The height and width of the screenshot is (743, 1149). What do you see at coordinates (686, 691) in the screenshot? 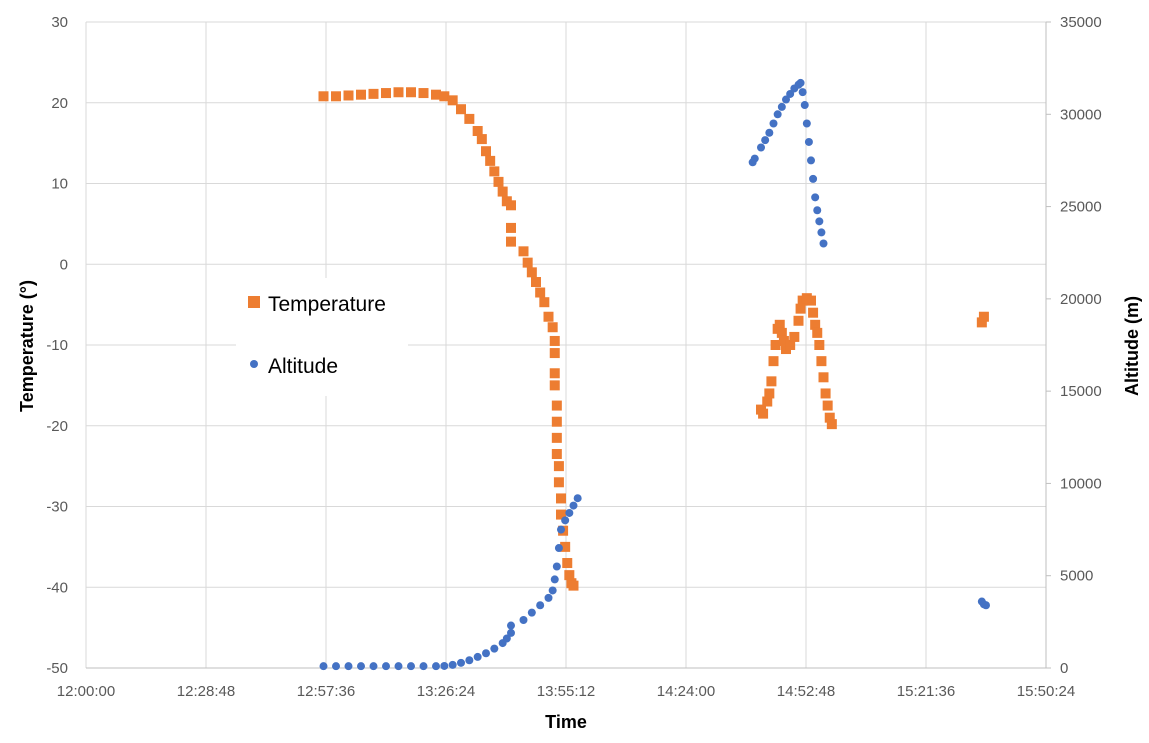
I see `x-tick-label: 14:24:00` at bounding box center [686, 691].